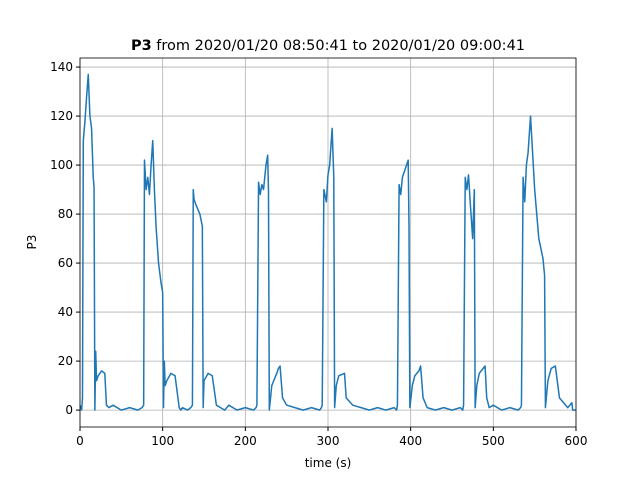 The width and height of the screenshot is (640, 484). What do you see at coordinates (65, 214) in the screenshot?
I see `y-tick-label: 80` at bounding box center [65, 214].